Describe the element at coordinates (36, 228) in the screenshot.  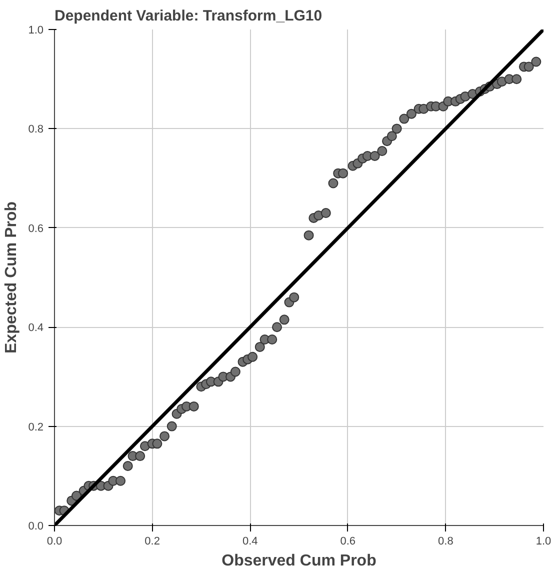
I see `y-tick-label: 0.6` at that location.